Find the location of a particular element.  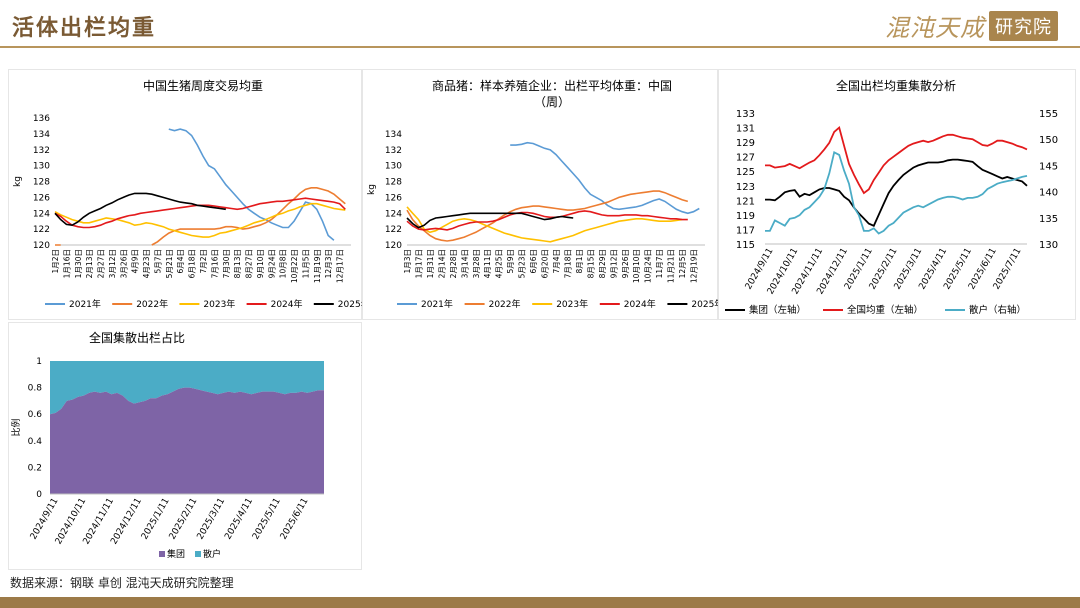

x-tick-label: 11月7日 is located at coordinates (659, 263).